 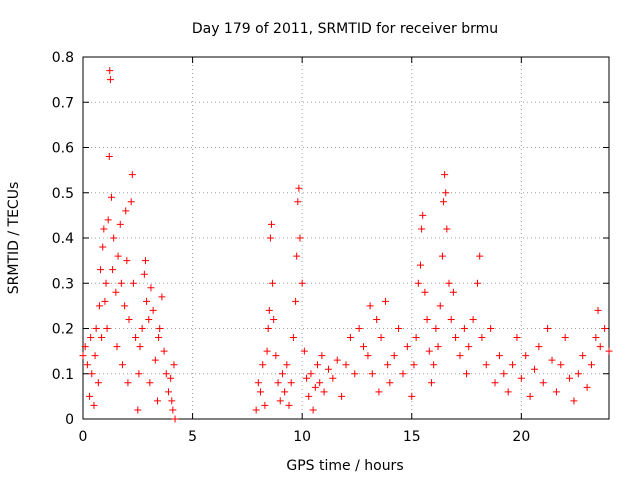 What do you see at coordinates (63, 239) in the screenshot?
I see `y-tick-label: 0.4` at bounding box center [63, 239].